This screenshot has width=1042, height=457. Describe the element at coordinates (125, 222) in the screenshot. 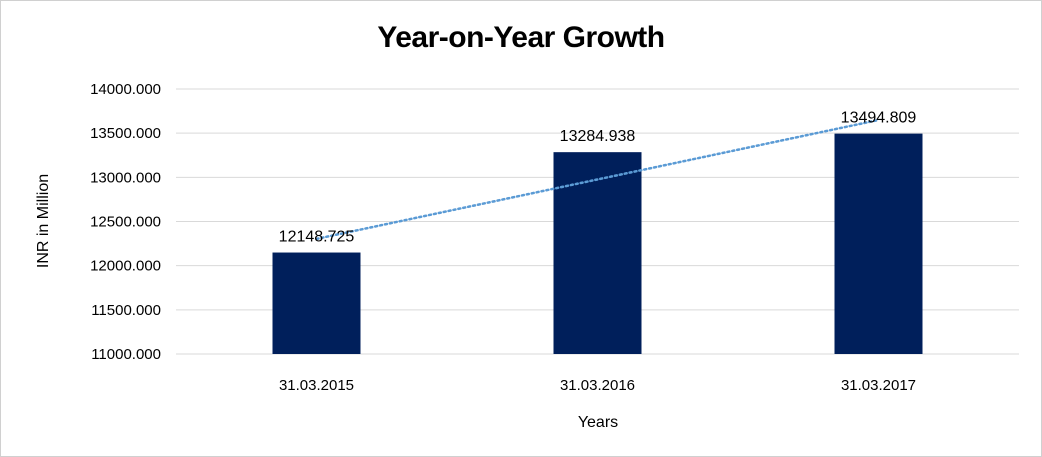

I see `y-tick-label: 12500.000` at that location.